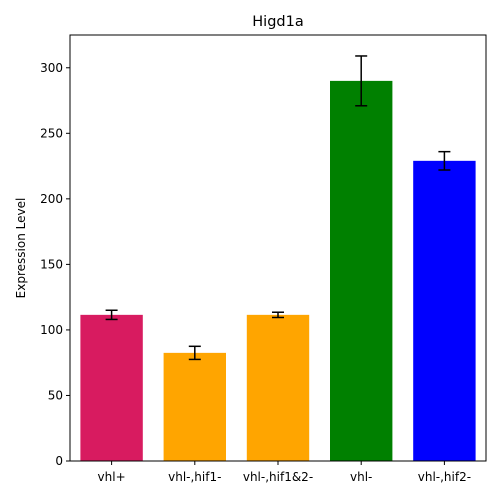 The width and height of the screenshot is (500, 500). What do you see at coordinates (51, 133) in the screenshot?
I see `y-tick-label-5: 250` at bounding box center [51, 133].